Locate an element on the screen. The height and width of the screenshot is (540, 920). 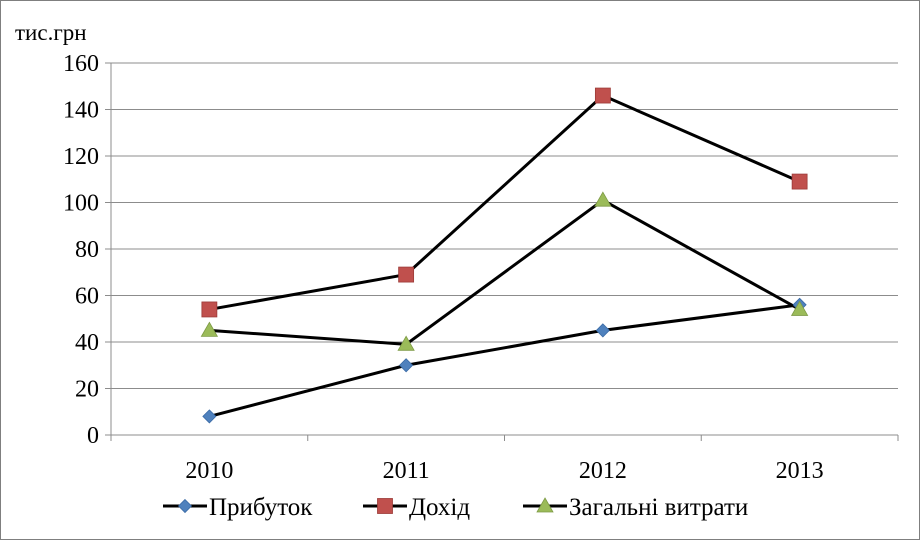
x-tick-label: 2011 is located at coordinates (406, 471).